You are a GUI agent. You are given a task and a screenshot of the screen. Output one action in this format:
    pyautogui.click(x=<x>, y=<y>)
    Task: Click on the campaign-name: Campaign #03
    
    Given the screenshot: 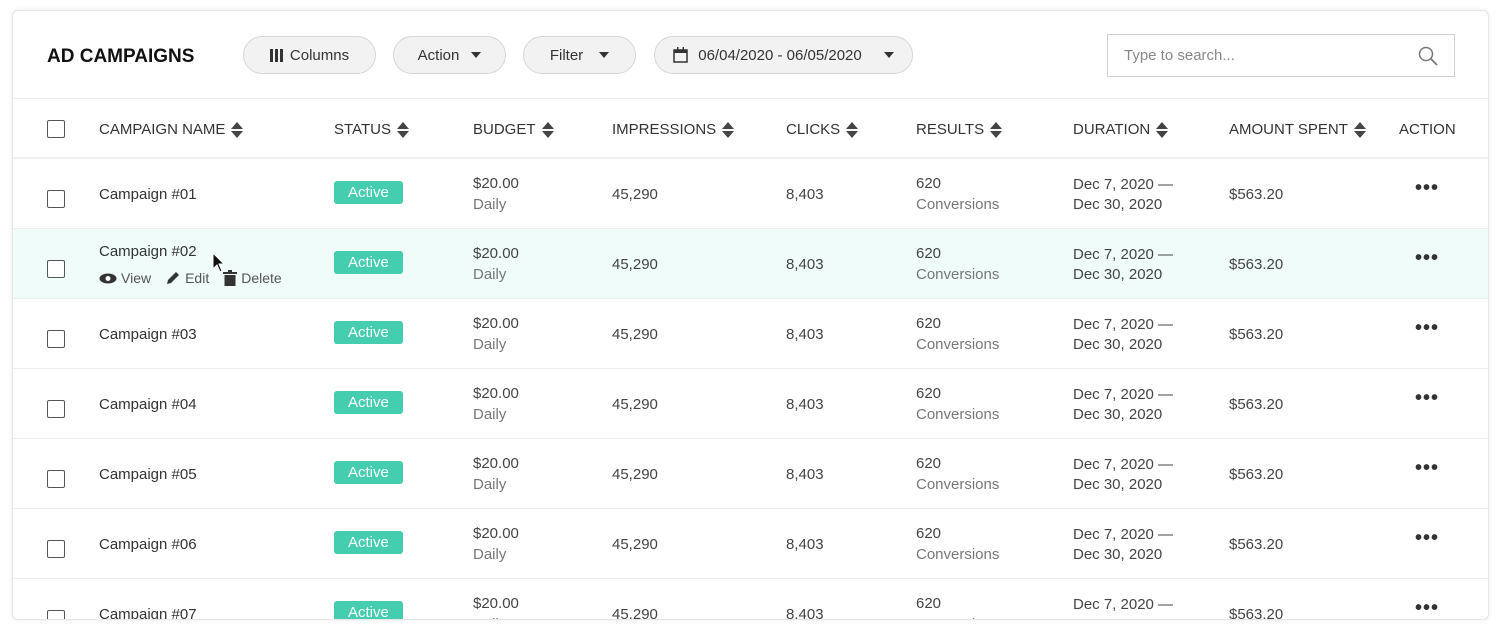 What is the action you would take?
    pyautogui.click(x=148, y=334)
    